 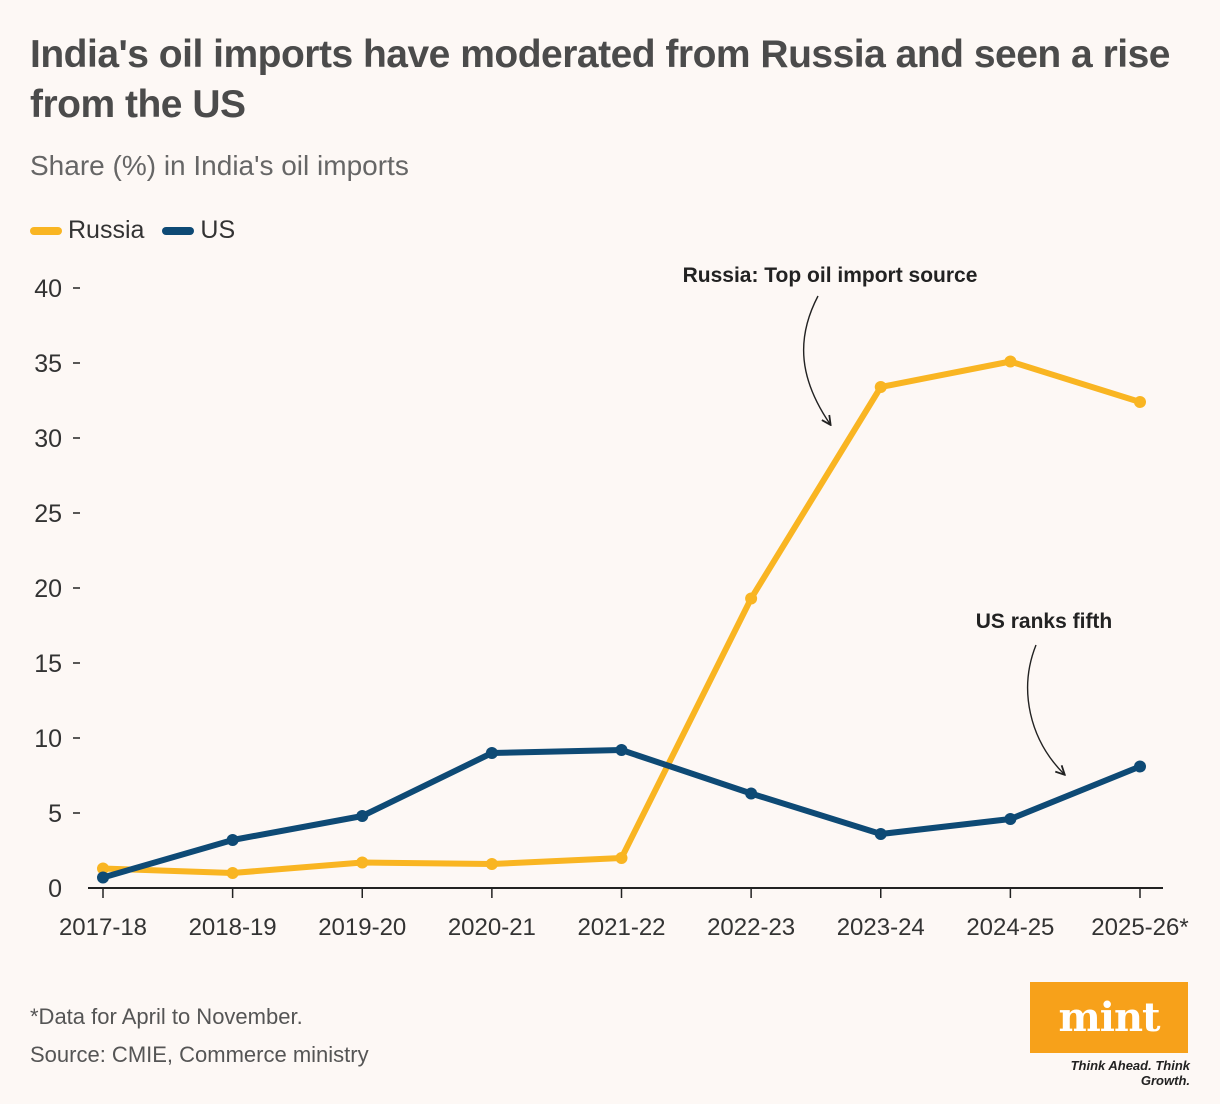 I want to click on x-tick-label: 2024-25, so click(x=1010, y=927).